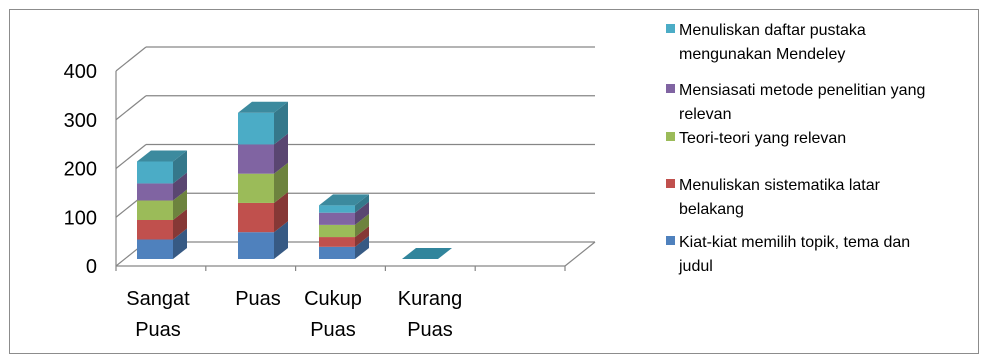  Describe the element at coordinates (91, 267) in the screenshot. I see `y-tick-label: 0` at that location.